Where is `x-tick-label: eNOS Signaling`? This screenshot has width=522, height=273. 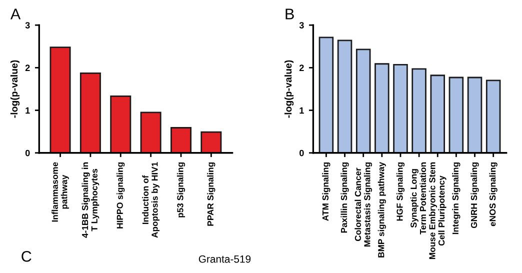 x-tick-label: eNOS Signaling is located at coordinates (493, 194).